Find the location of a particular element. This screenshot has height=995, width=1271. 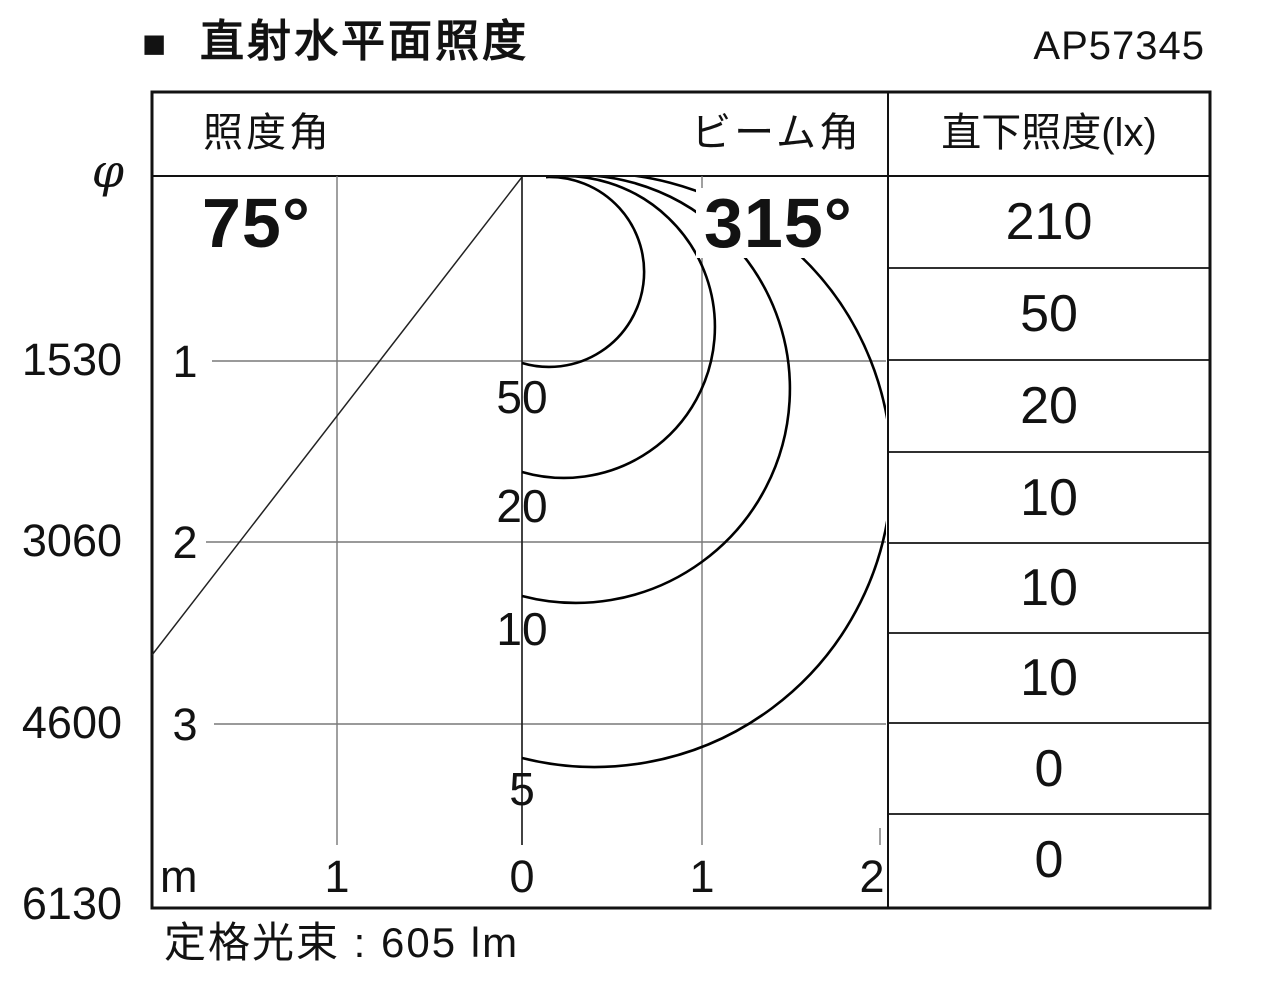

x-tick-2: 2 is located at coordinates (872, 876).